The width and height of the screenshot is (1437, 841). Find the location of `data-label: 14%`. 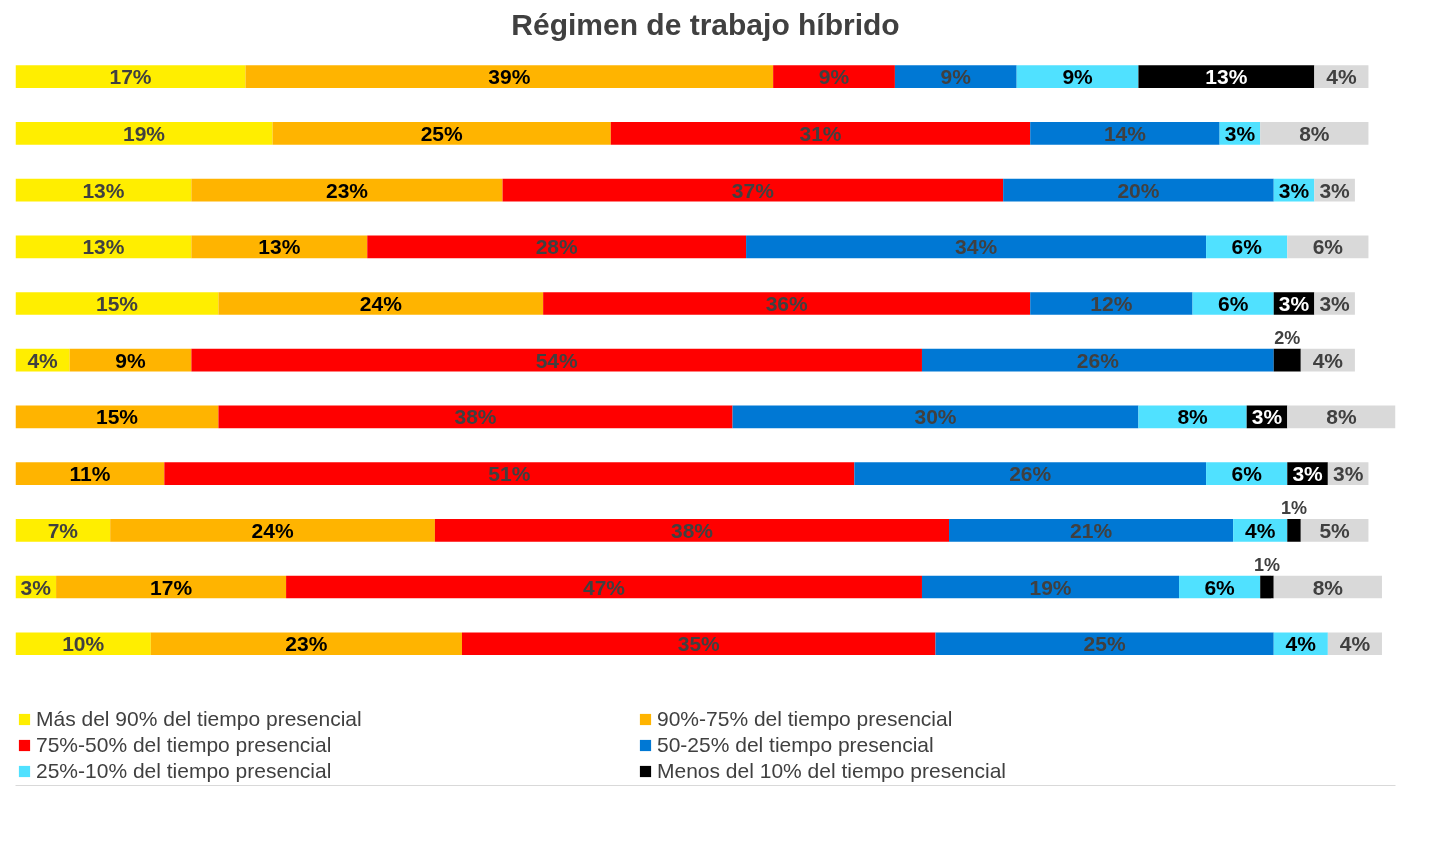

data-label: 14% is located at coordinates (1125, 133).